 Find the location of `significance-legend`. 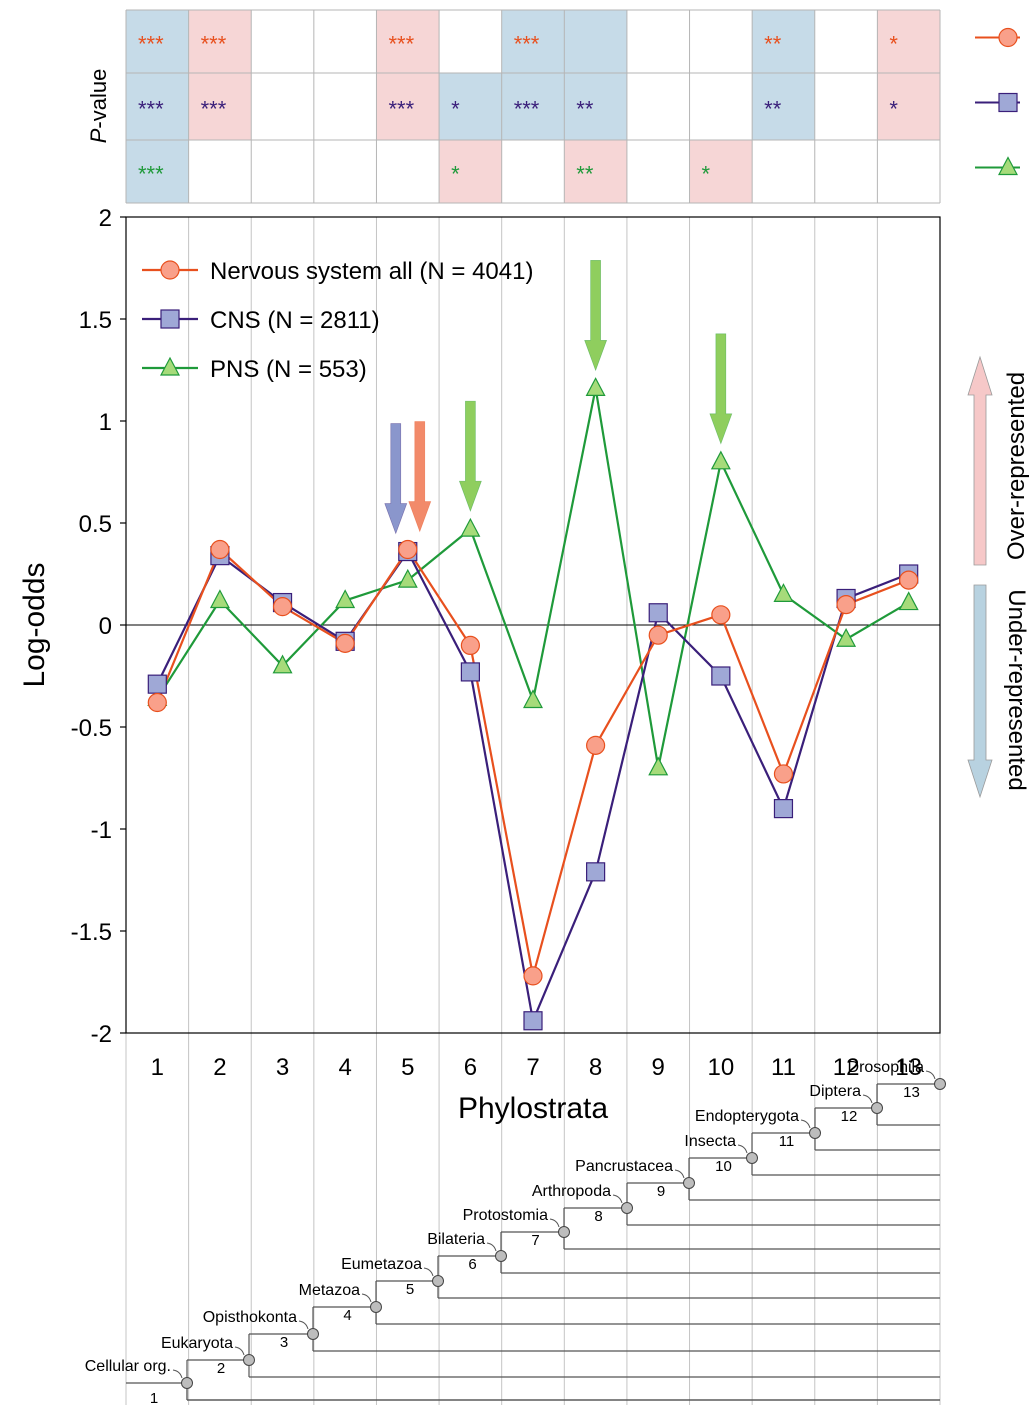

significance-legend is located at coordinates (997, 101).